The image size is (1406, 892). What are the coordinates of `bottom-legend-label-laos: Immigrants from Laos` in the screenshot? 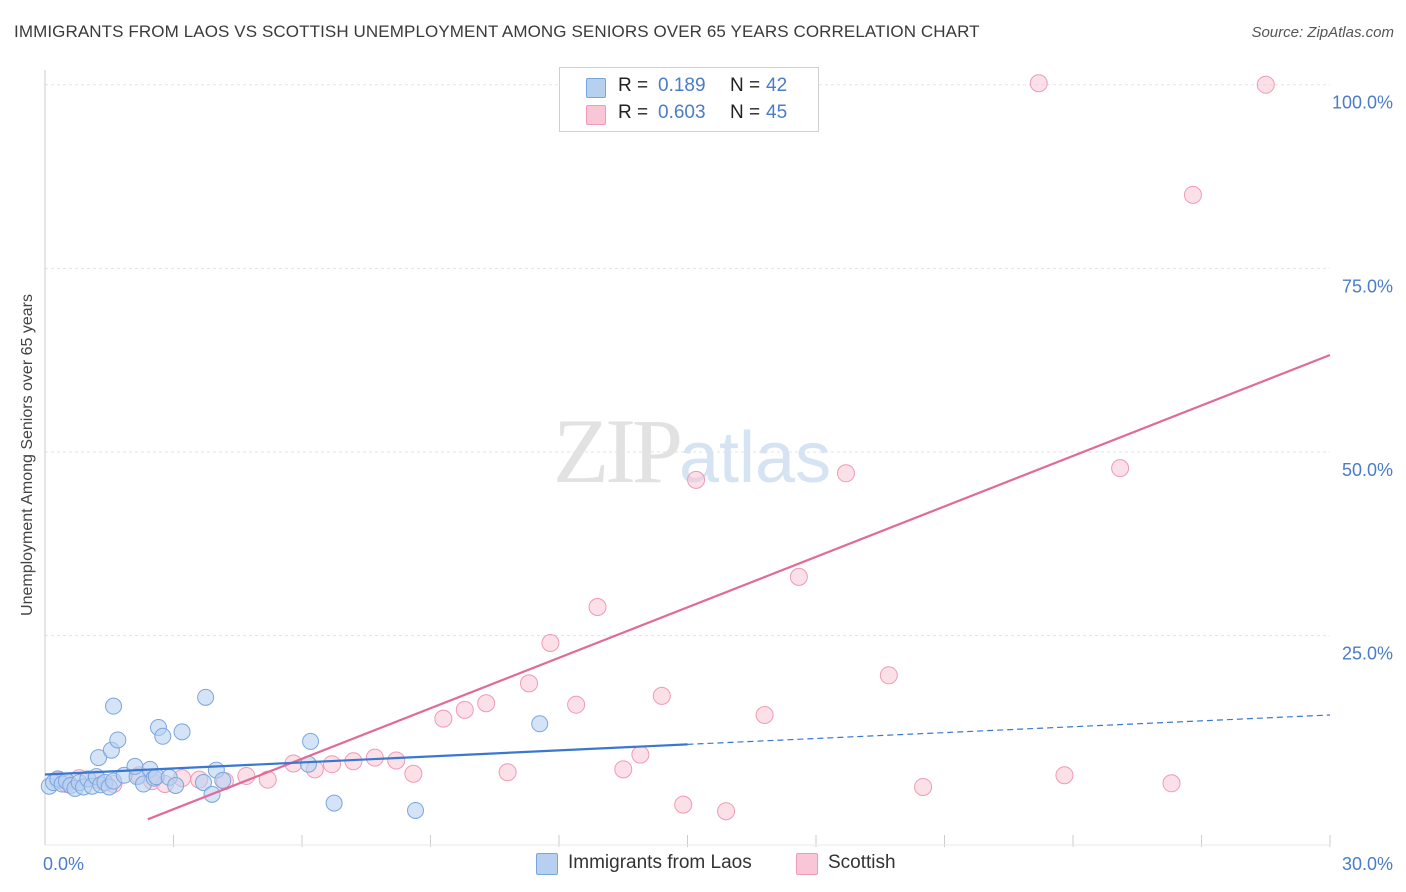 It's located at (660, 862).